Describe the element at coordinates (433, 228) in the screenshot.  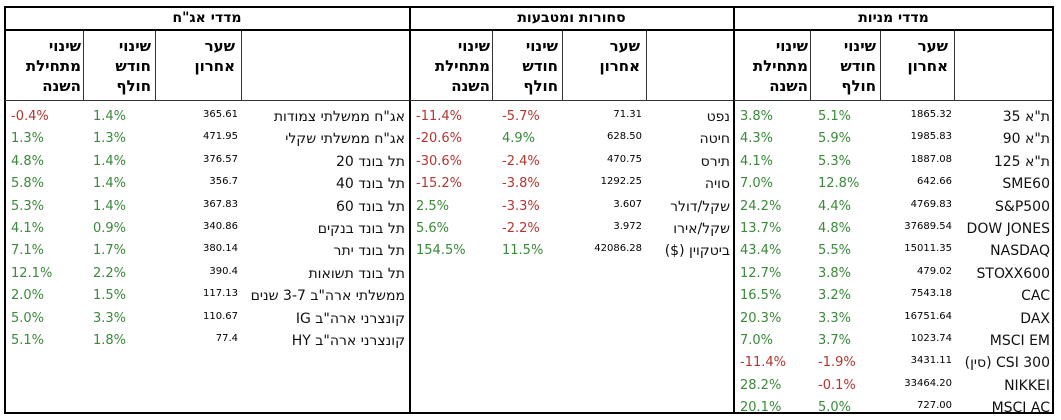
I see `ytd-change-value: 5.6%` at that location.